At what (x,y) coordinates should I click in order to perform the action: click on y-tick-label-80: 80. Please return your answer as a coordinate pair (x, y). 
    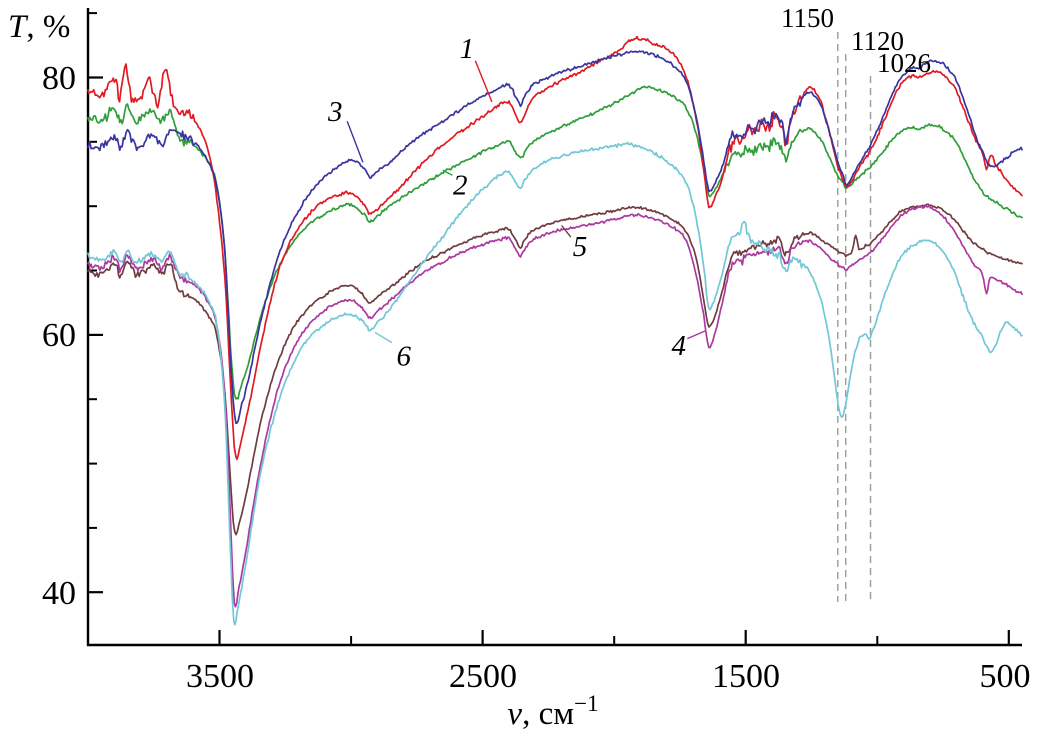
    Looking at the image, I should click on (59, 78).